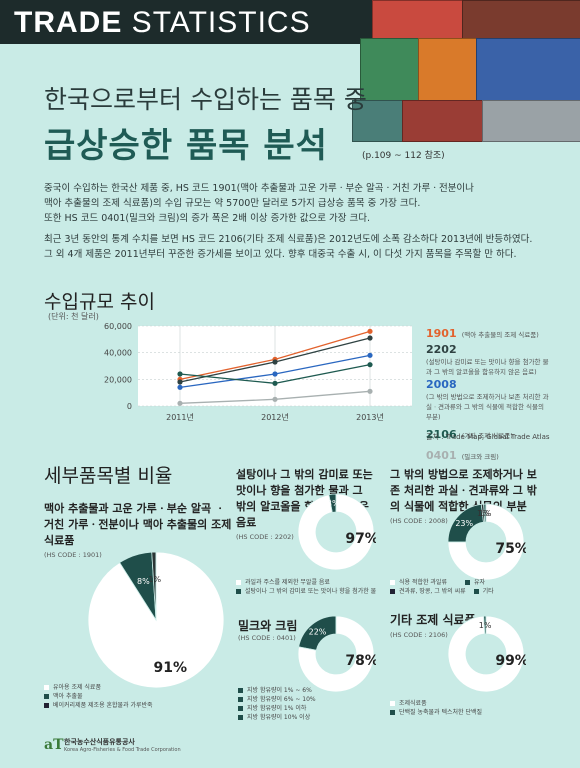 The height and width of the screenshot is (768, 580). I want to click on header-title-light: STATISTICS, so click(216, 22).